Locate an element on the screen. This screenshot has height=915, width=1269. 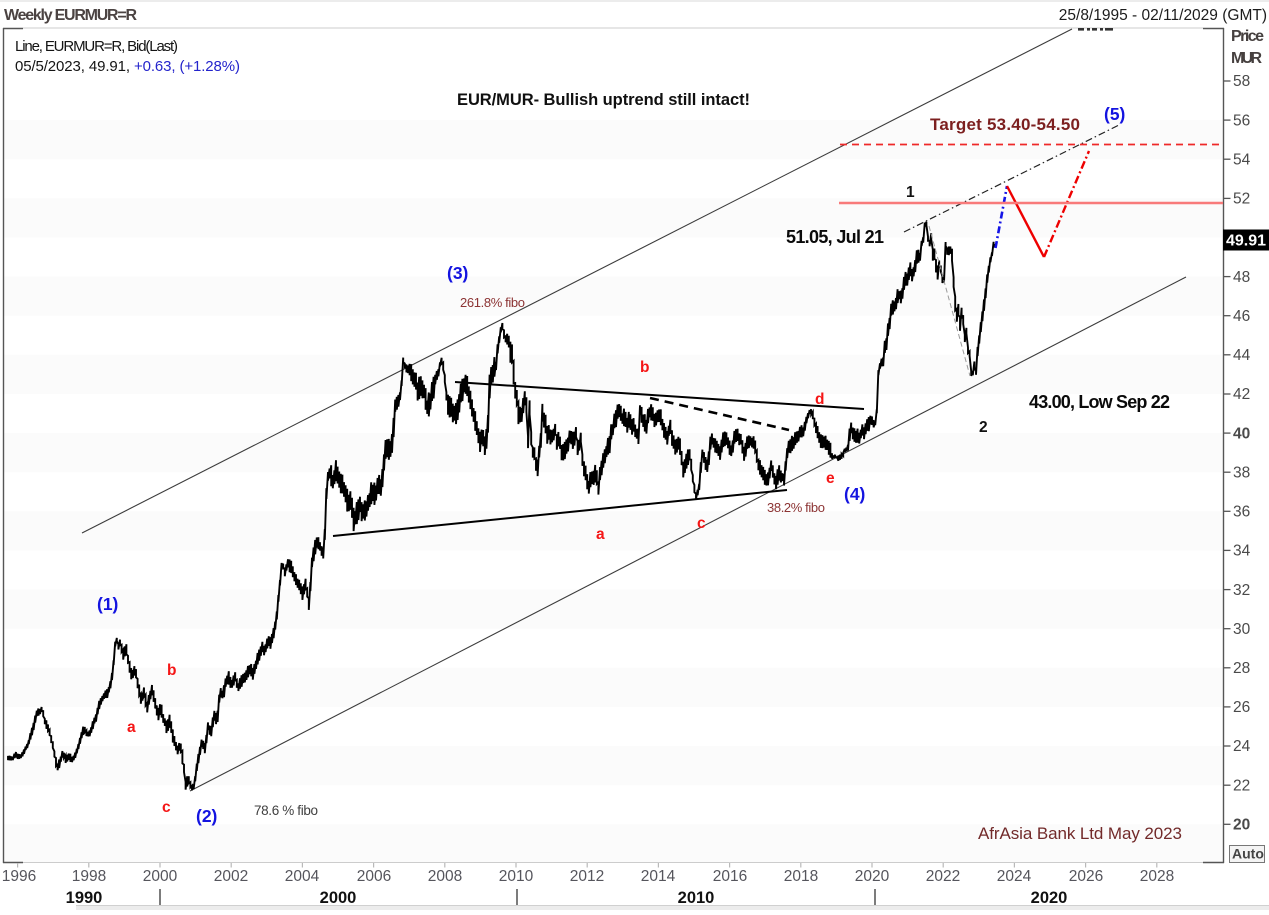
svg-text: 2026 is located at coordinates (1086, 876).